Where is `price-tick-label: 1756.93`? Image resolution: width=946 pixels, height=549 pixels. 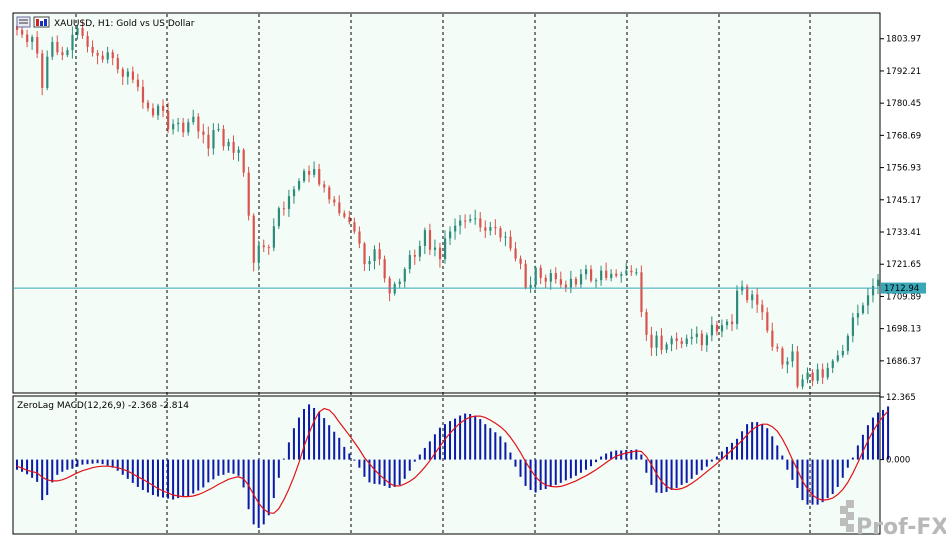
price-tick-label: 1756.93 is located at coordinates (903, 169).